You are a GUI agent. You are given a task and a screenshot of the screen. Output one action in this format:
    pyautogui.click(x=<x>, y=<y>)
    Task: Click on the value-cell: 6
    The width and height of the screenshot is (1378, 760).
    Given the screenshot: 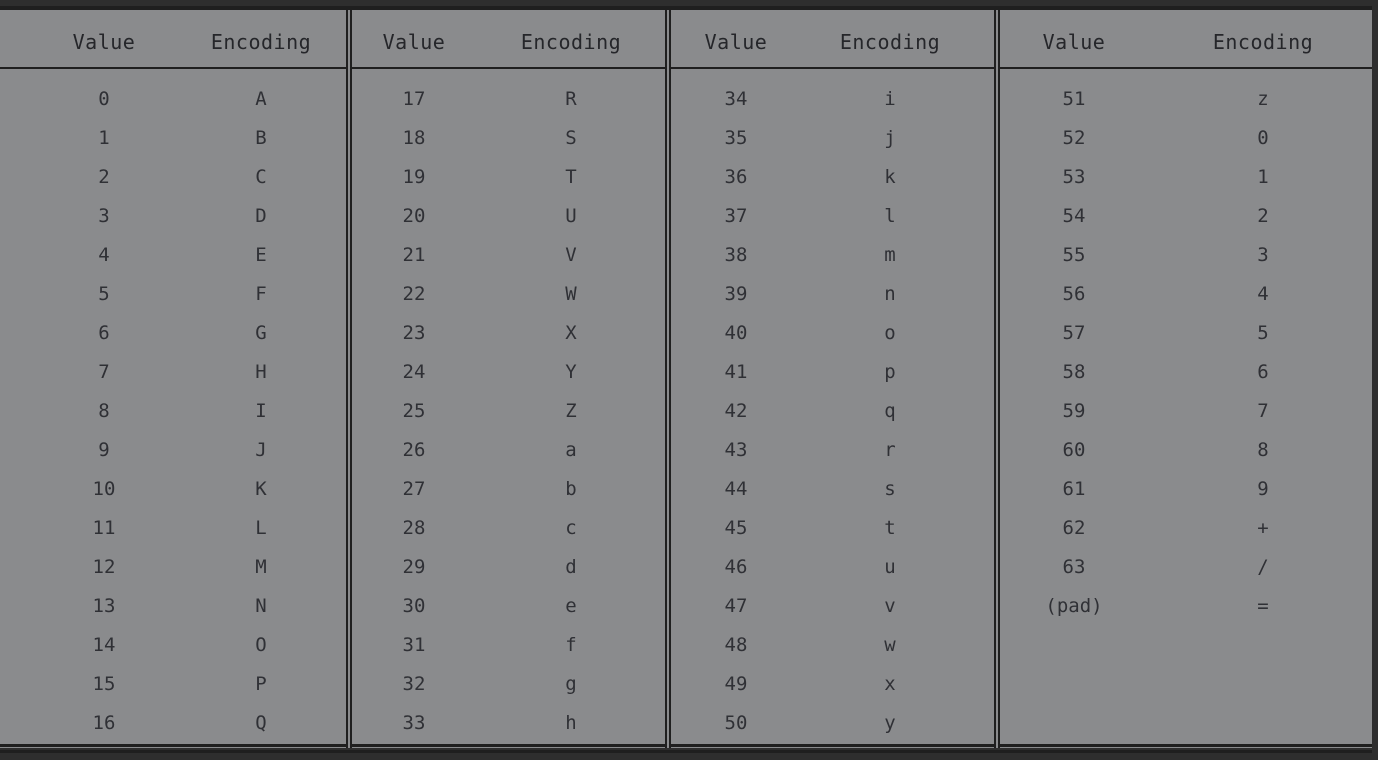 What is the action you would take?
    pyautogui.click(x=104, y=333)
    